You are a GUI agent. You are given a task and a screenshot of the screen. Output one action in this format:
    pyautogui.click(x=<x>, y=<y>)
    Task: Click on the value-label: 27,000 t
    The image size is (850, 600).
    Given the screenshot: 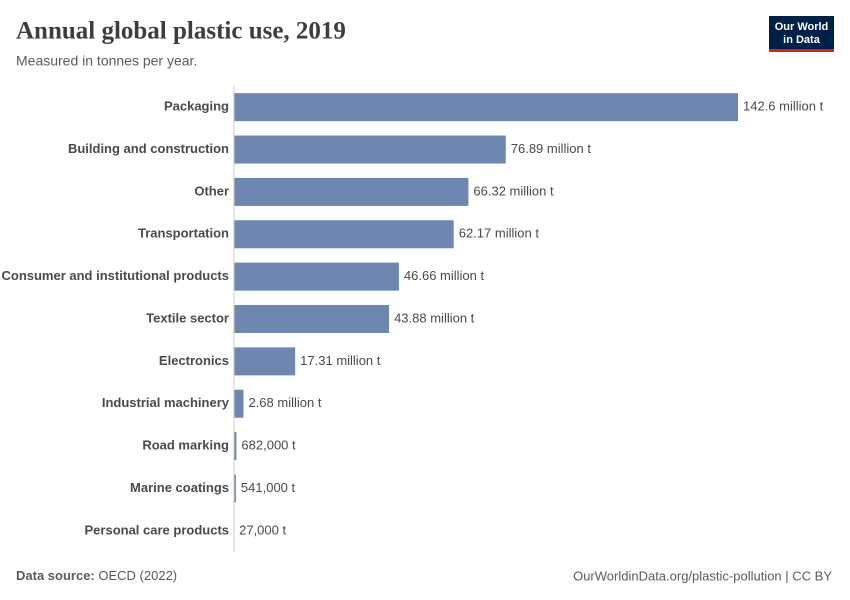 What is the action you would take?
    pyautogui.click(x=262, y=529)
    